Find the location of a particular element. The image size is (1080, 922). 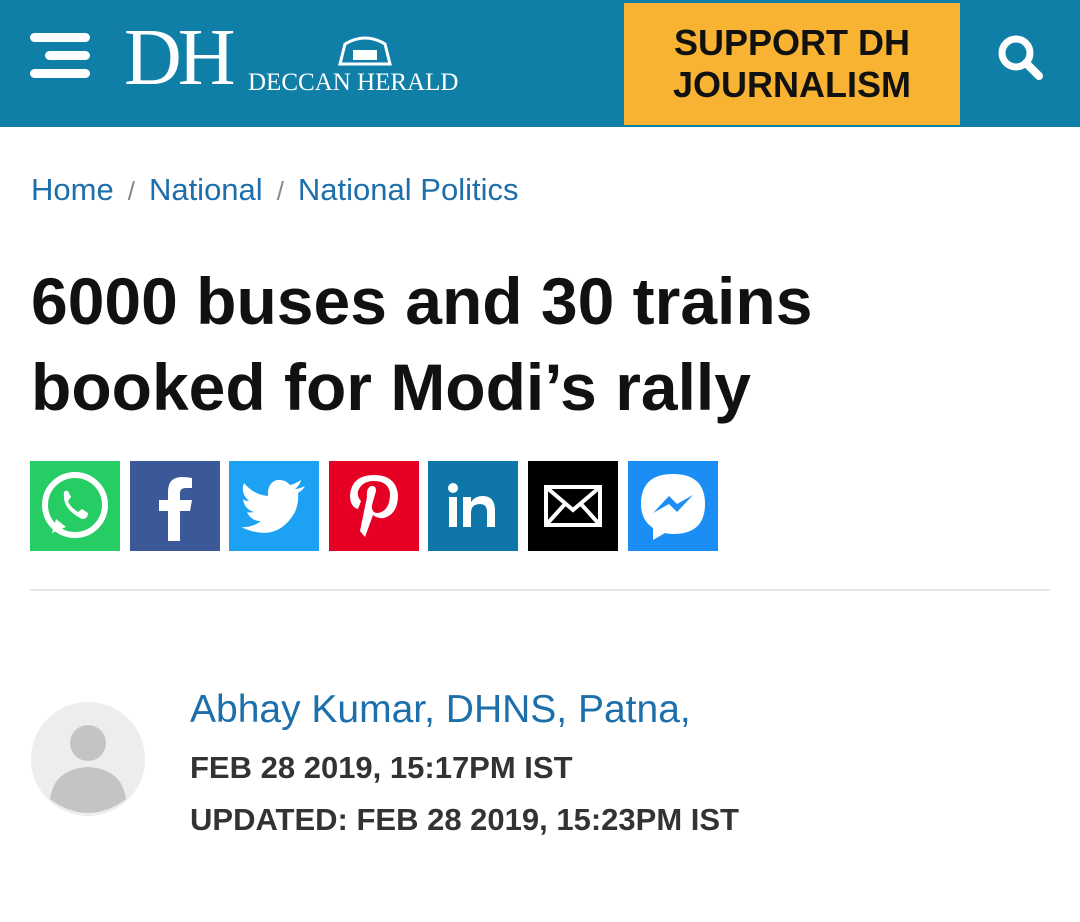

updated-date: UPDATED: FEB 28 2019, 15:23PM IST is located at coordinates (464, 819).